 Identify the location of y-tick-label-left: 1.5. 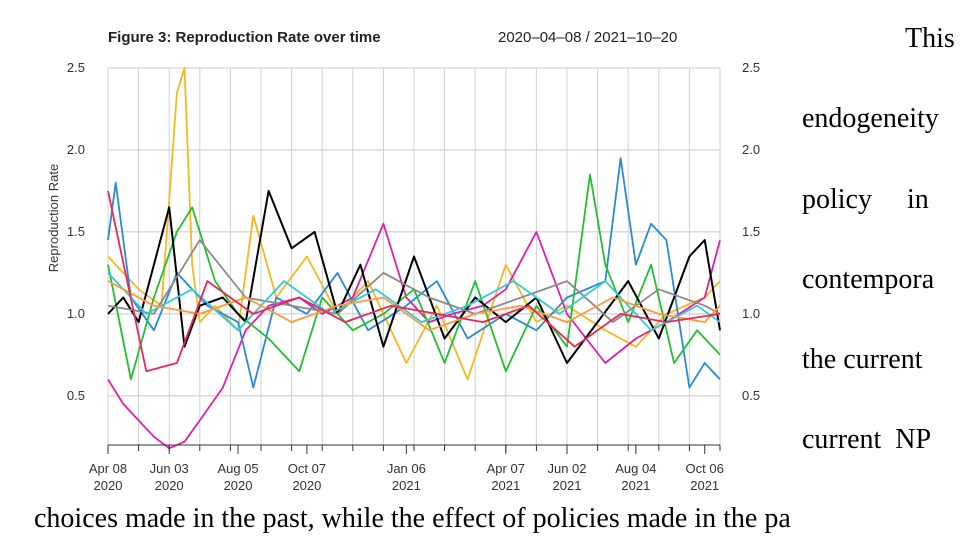
(76, 231).